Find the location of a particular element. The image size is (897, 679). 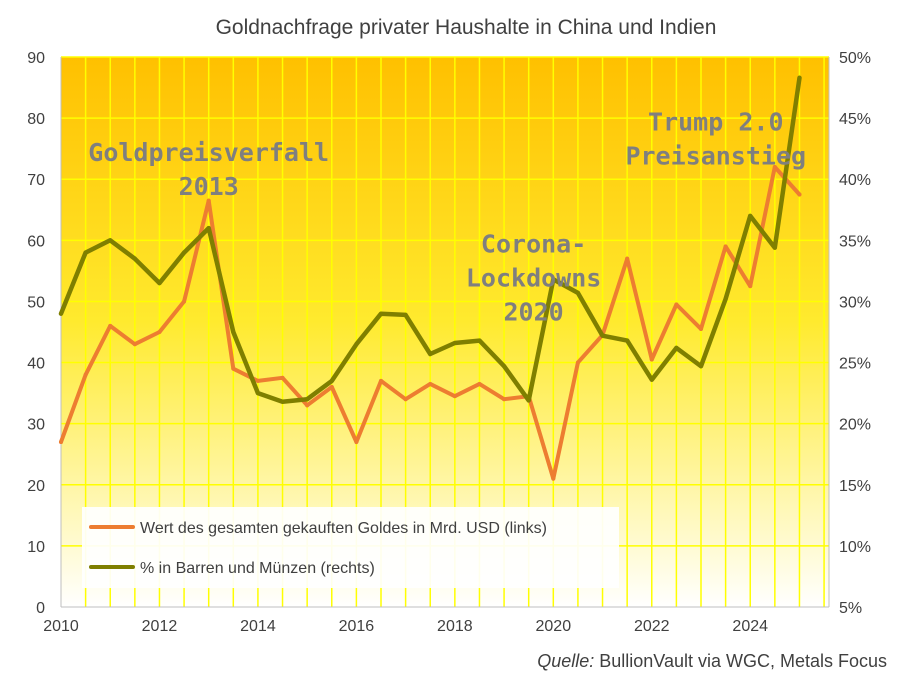

y-left-tick-label: 40 is located at coordinates (36, 364).